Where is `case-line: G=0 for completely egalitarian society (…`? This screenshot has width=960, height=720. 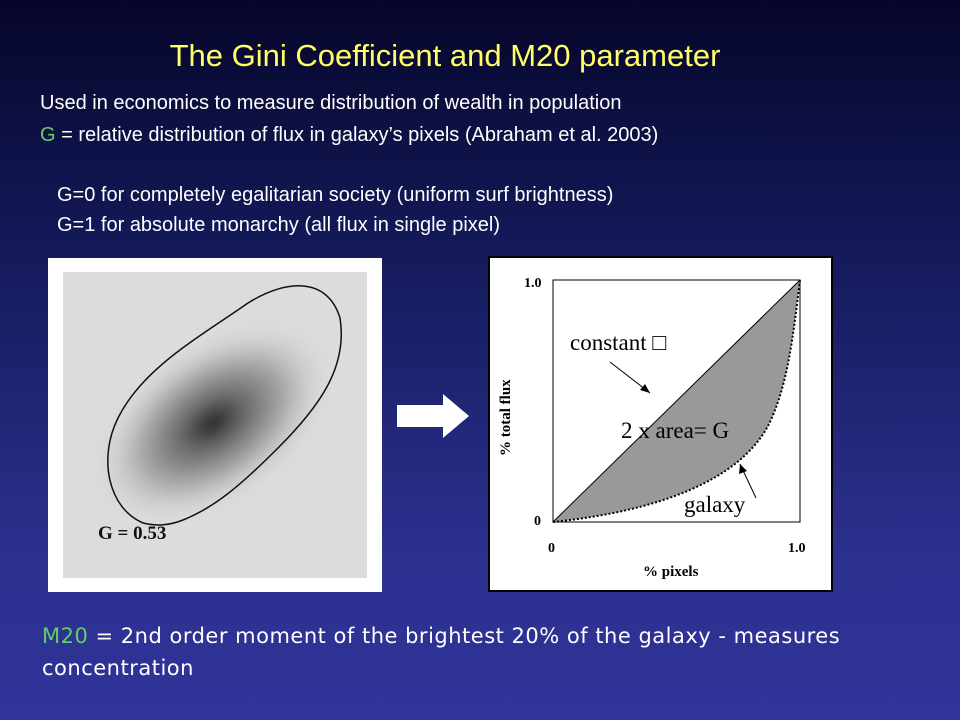
case-line: G=0 for completely egalitarian society (… is located at coordinates (335, 195).